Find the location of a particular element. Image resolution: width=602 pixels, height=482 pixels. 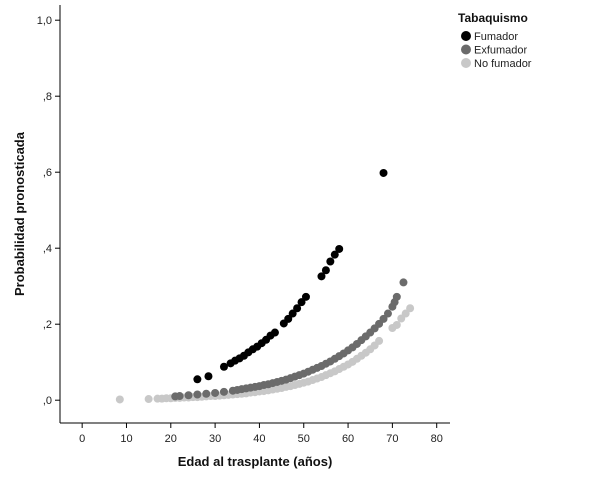

x-tick-label: 50 is located at coordinates (304, 439).